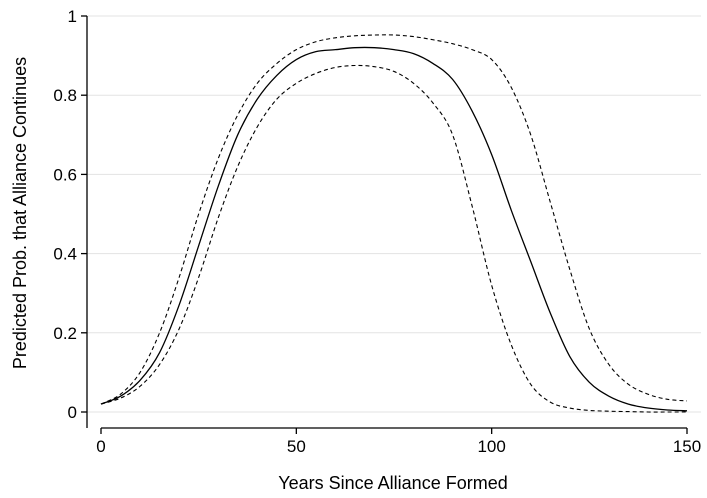 The image size is (707, 498). What do you see at coordinates (20, 213) in the screenshot?
I see `y-axis-label: Predicted Prob. that Alliance Continues` at bounding box center [20, 213].